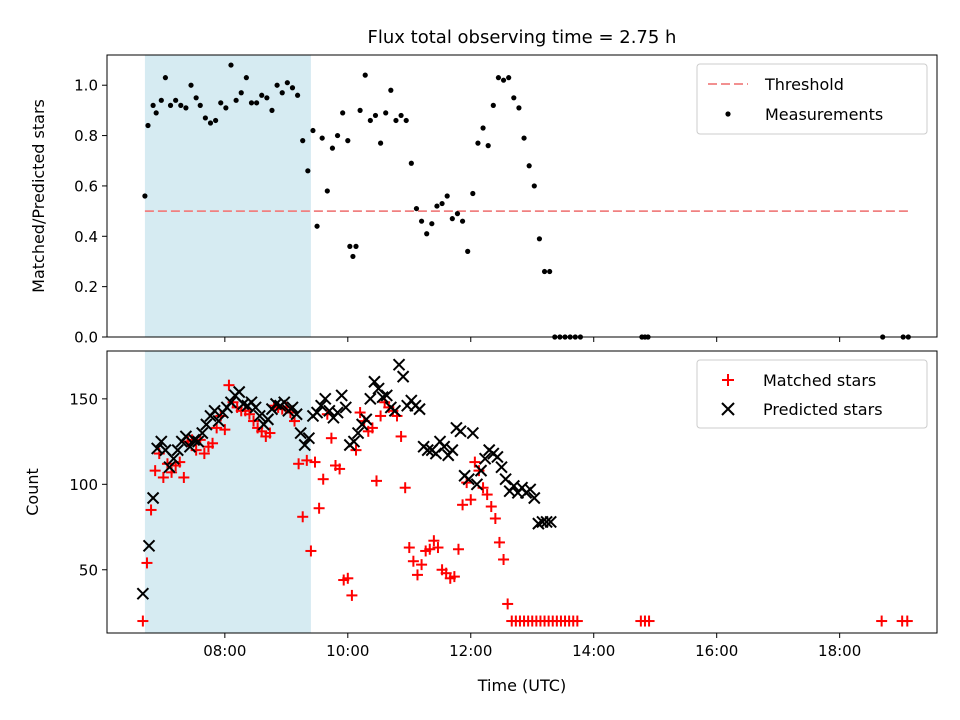 The image size is (960, 720). Describe the element at coordinates (83, 399) in the screenshot. I see `y-tick-label: 150` at that location.